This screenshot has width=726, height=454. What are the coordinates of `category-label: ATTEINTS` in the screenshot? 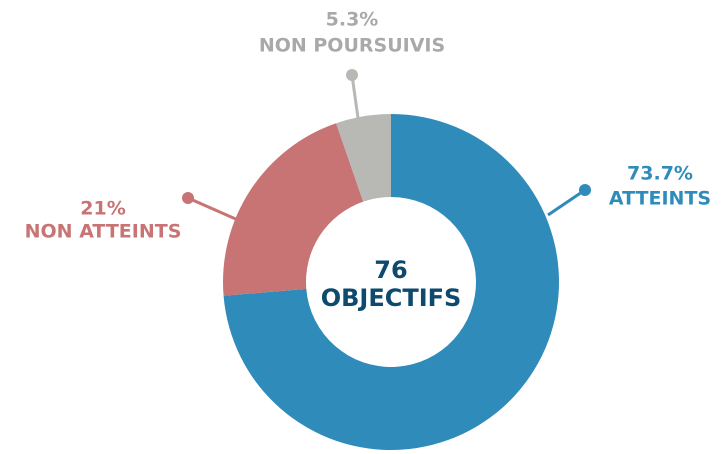 It's located at (660, 199).